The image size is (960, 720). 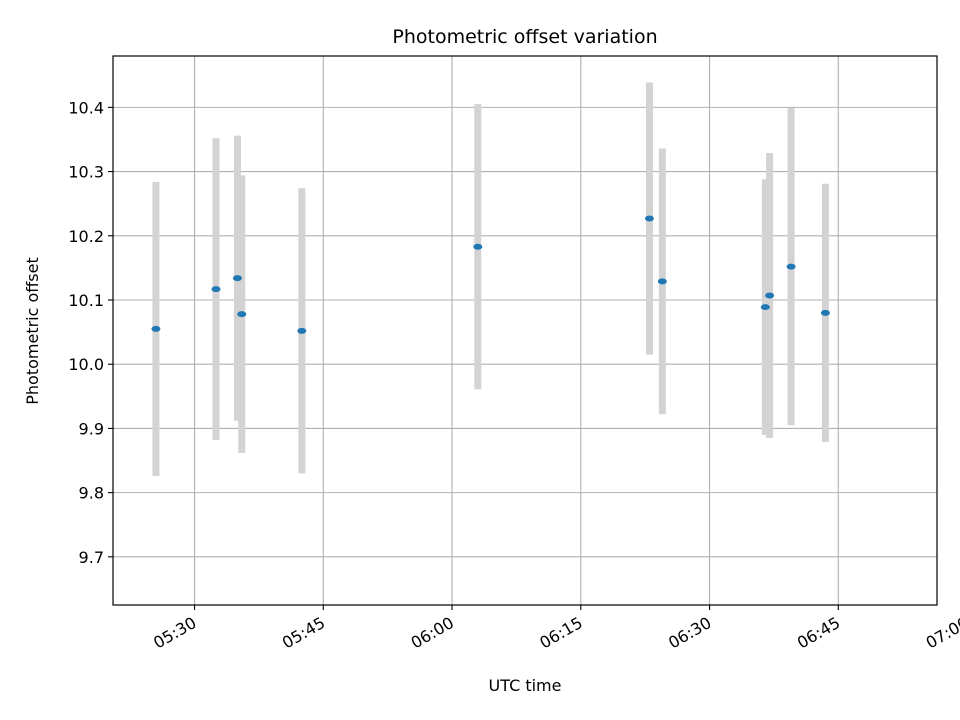 I want to click on y-tick-label-5: 10.2, so click(x=86, y=236).